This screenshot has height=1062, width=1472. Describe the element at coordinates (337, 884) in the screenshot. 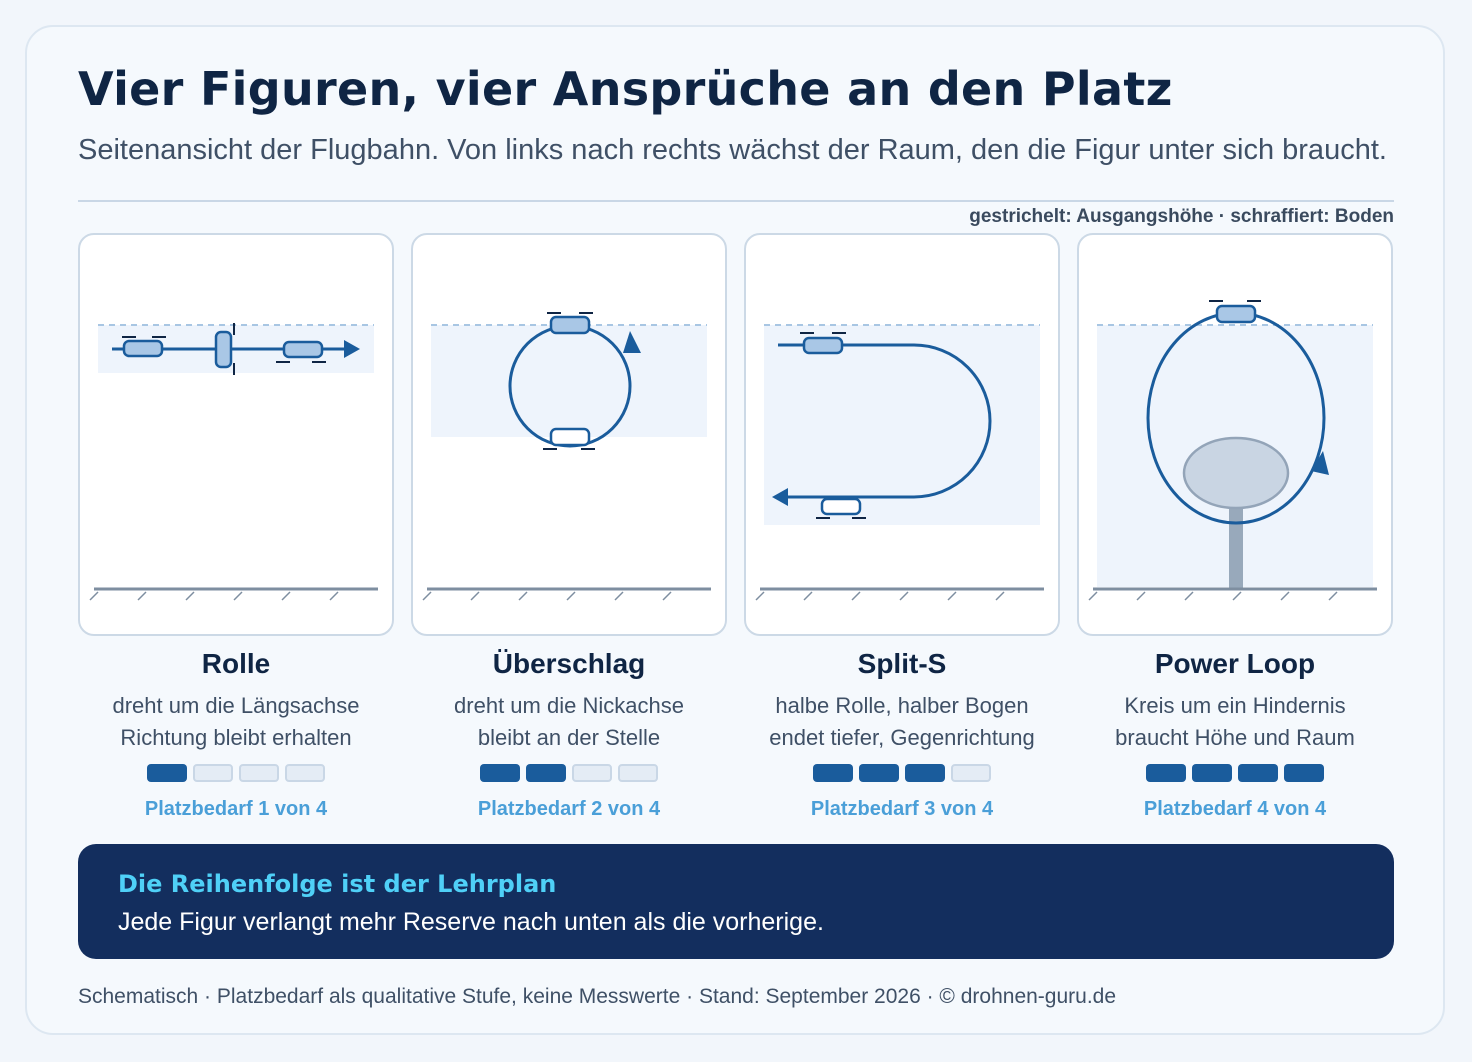

I see `callout-title: Die Reihenfolge ist der Lehrplan` at that location.